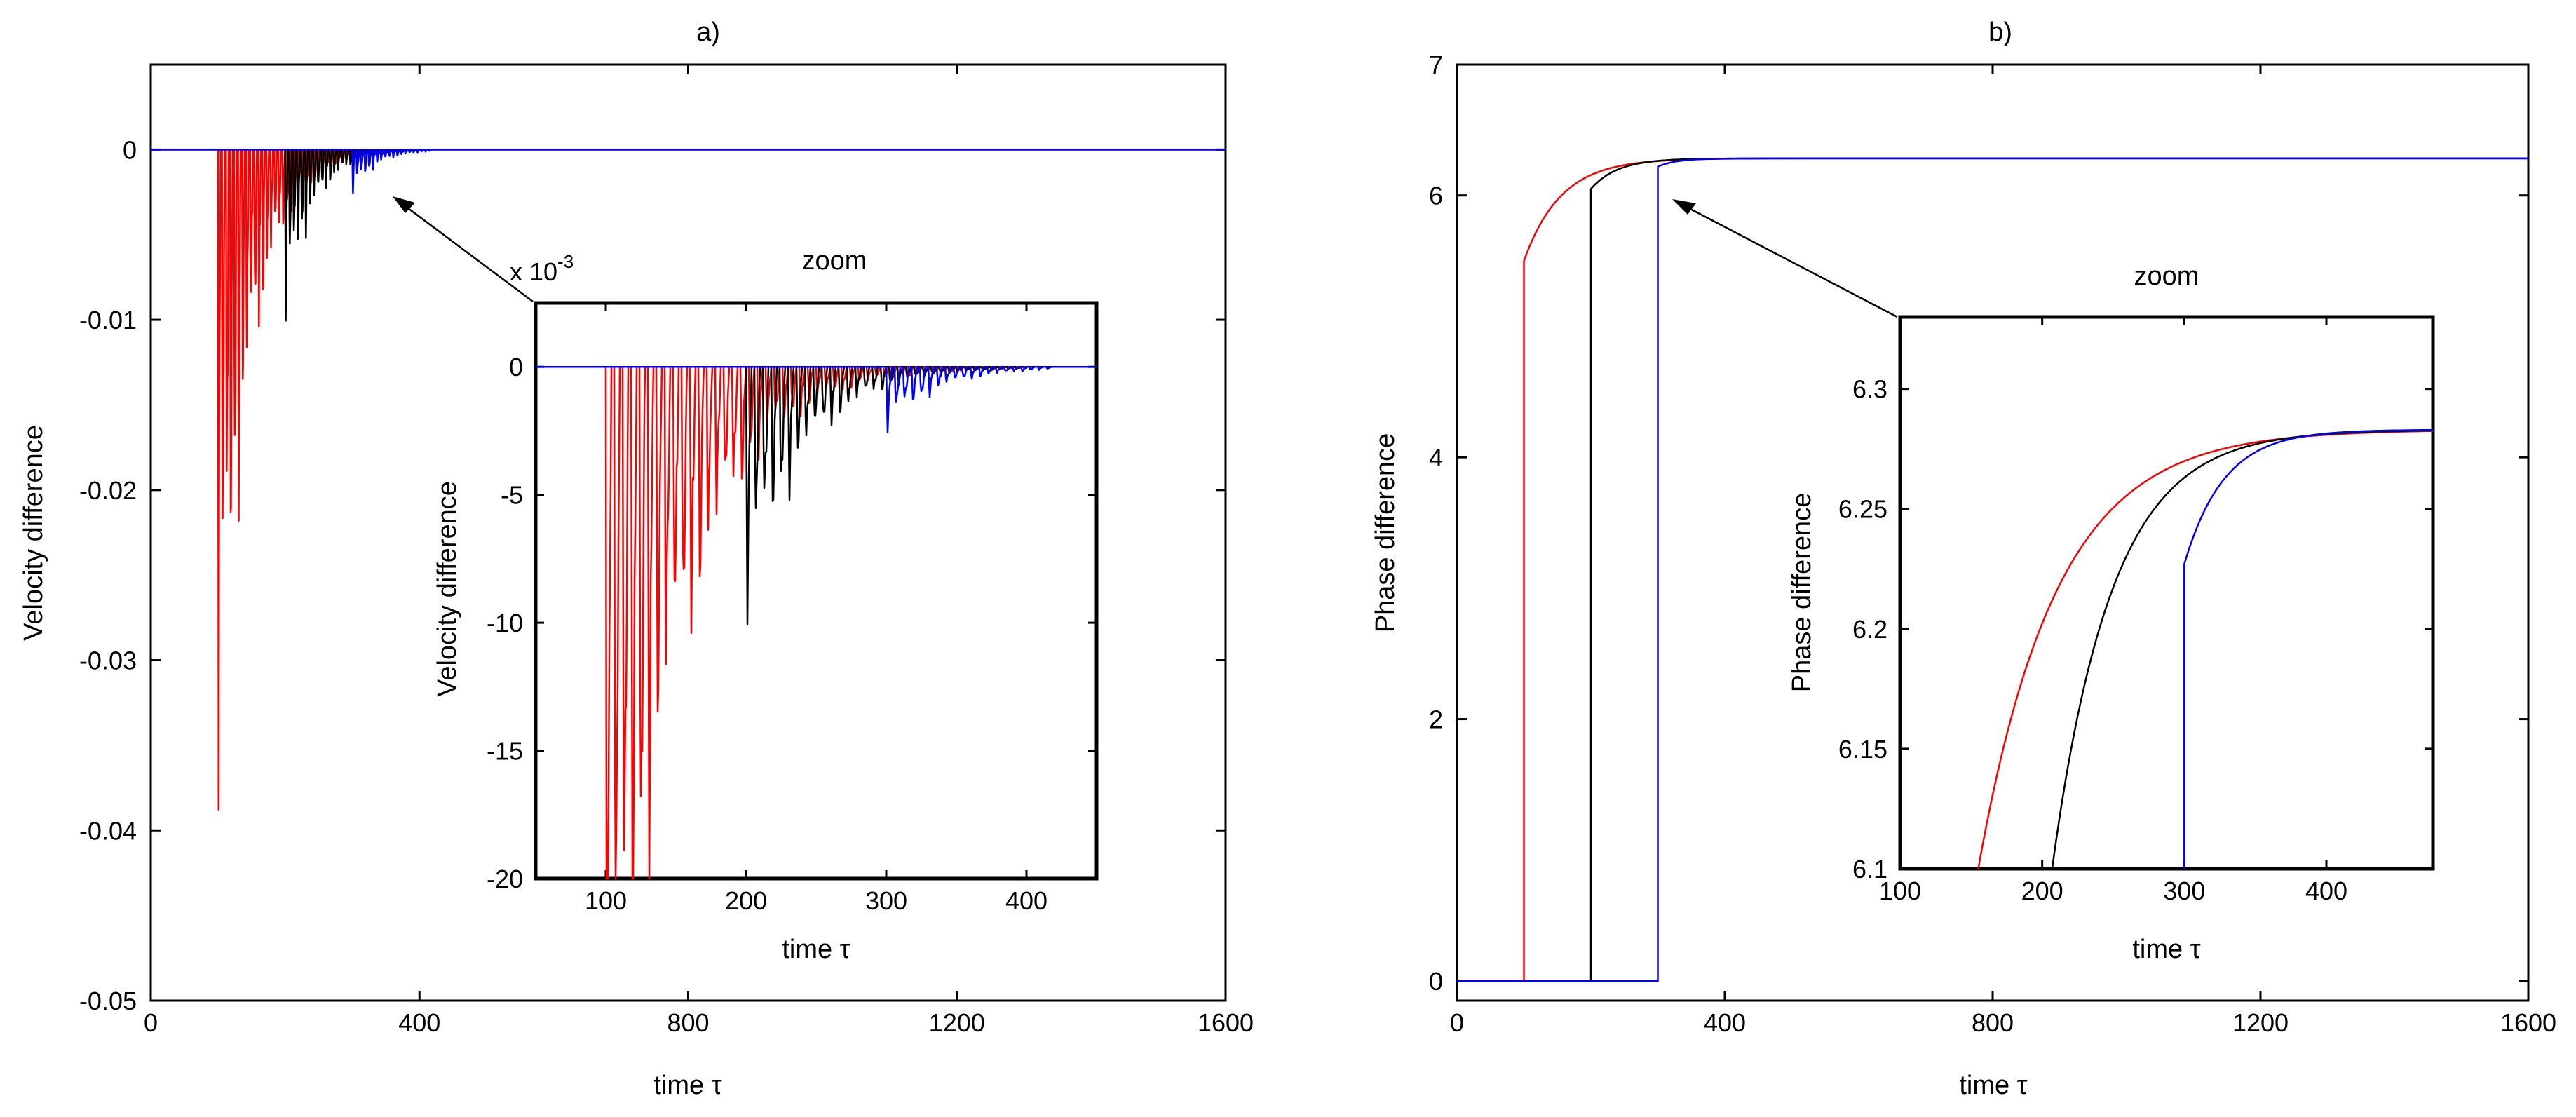 The image size is (2576, 1117). I want to click on ia-ytick-label: -10, so click(505, 623).